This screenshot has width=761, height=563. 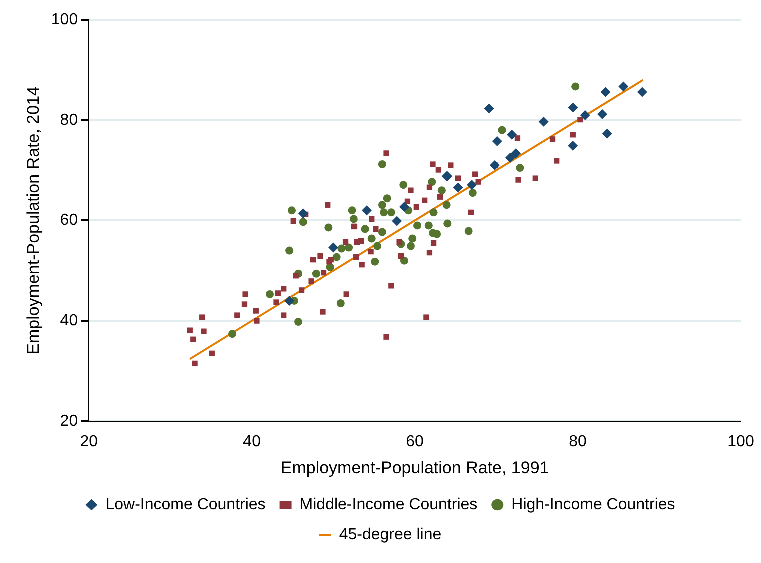 I want to click on x-tick-label: 40, so click(x=252, y=441).